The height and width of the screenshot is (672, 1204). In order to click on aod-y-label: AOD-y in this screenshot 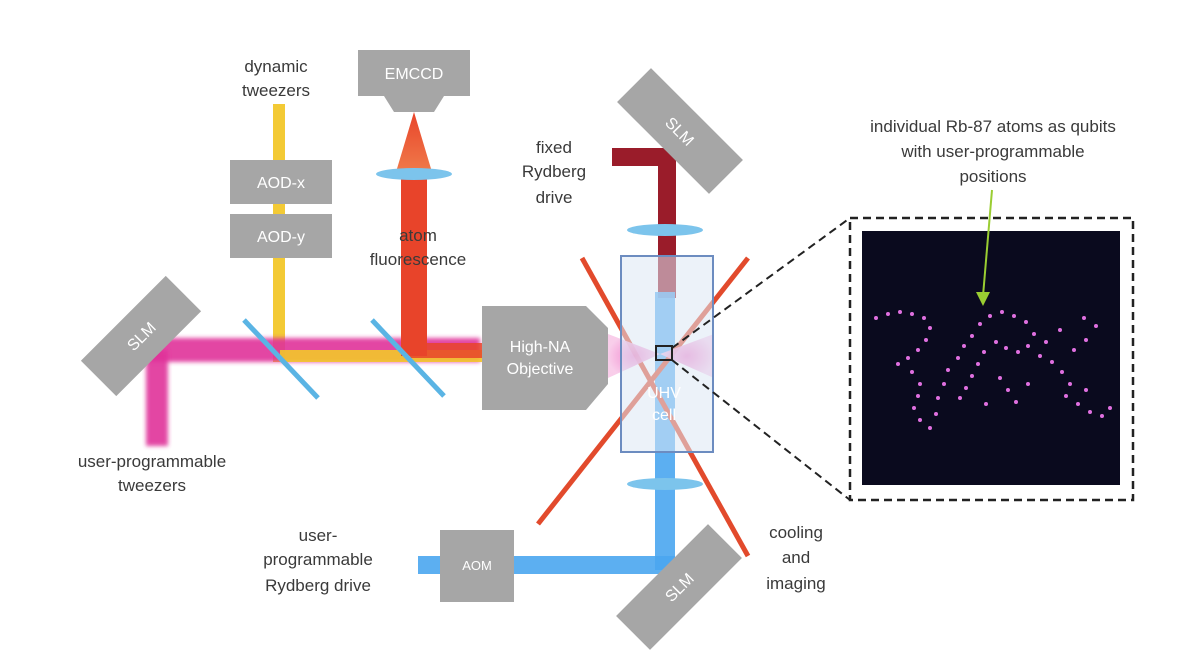, I will do `click(281, 237)`.